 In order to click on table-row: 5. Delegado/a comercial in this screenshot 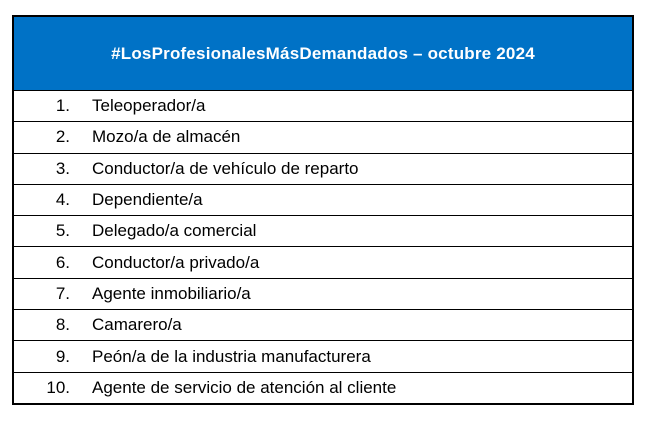, I will do `click(323, 231)`.